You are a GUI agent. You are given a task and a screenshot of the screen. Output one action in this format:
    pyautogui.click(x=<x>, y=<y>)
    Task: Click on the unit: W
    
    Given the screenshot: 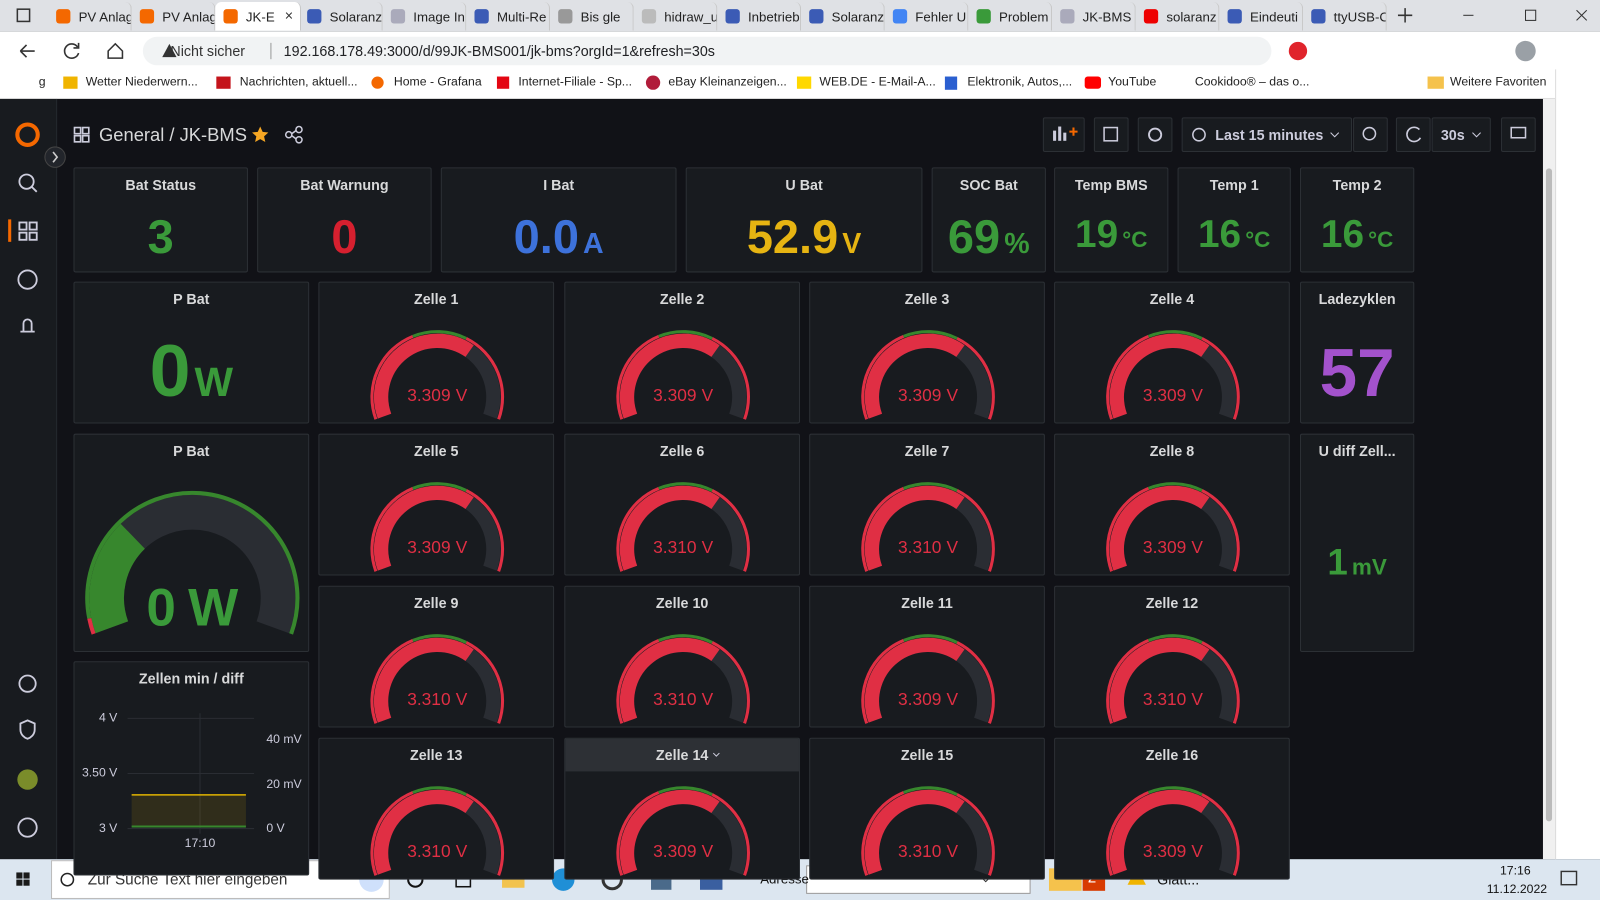 What is the action you would take?
    pyautogui.click(x=213, y=608)
    